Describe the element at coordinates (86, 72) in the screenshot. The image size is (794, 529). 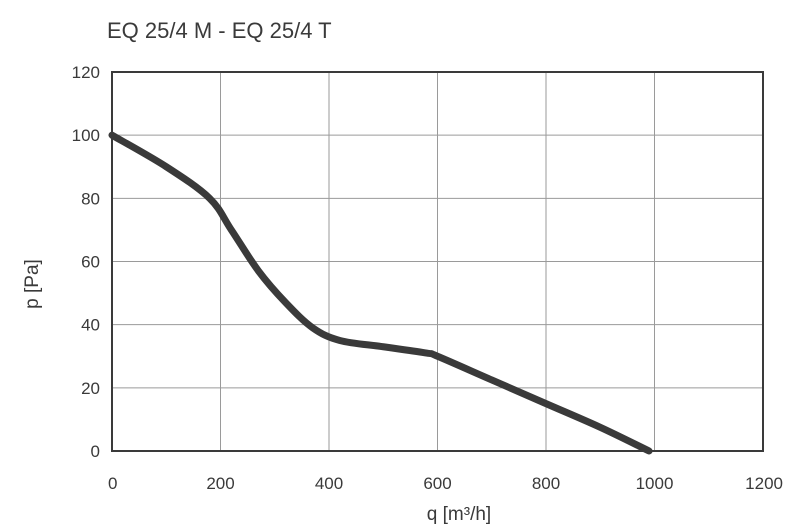
I see `y-tick-label: 120` at that location.